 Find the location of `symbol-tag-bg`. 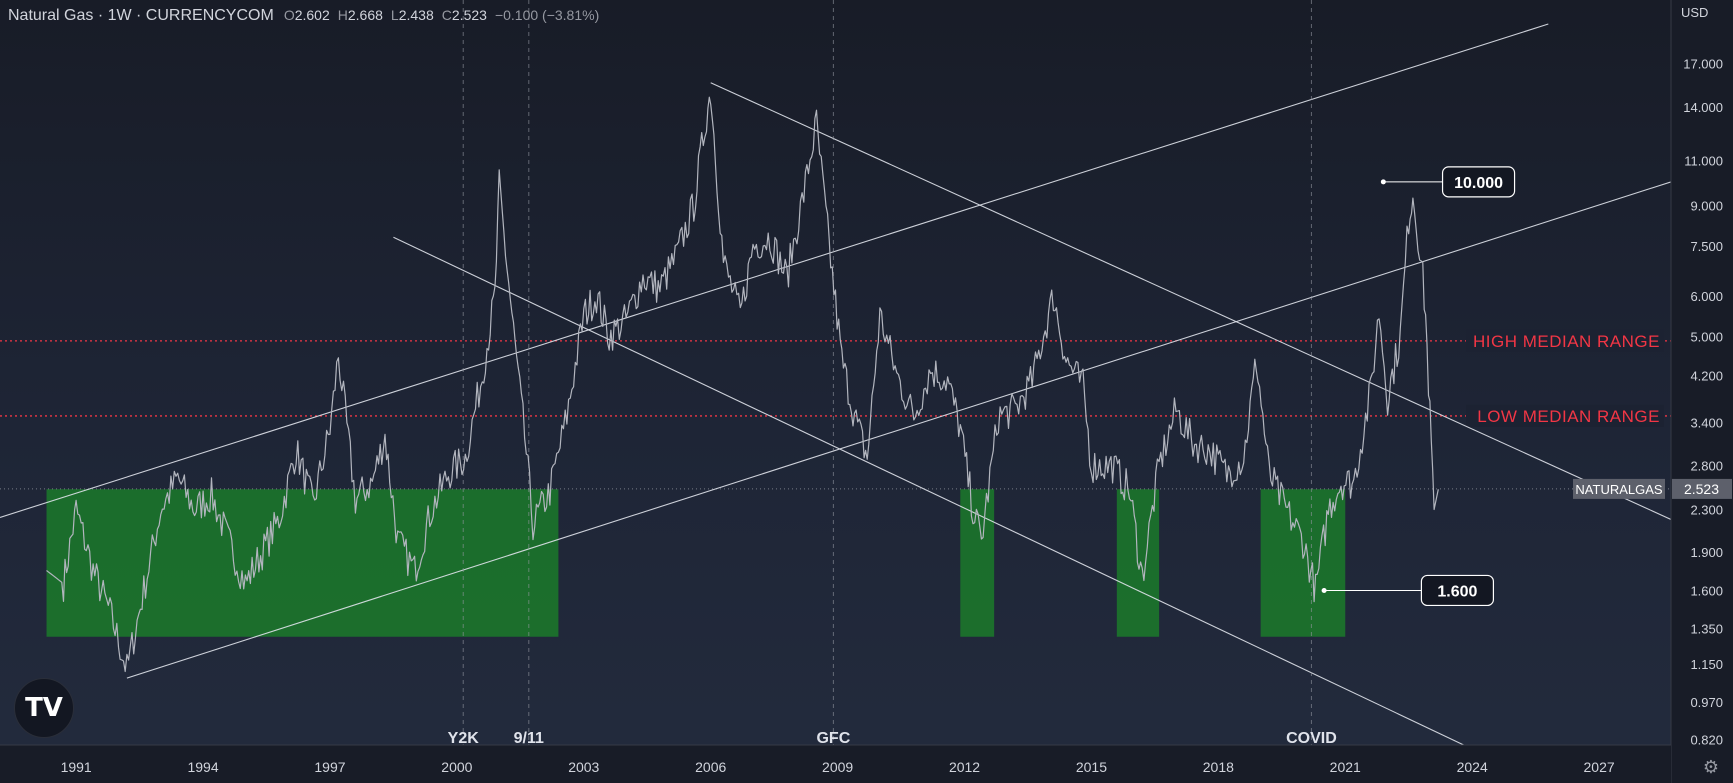

symbol-tag-bg is located at coordinates (1619, 488).